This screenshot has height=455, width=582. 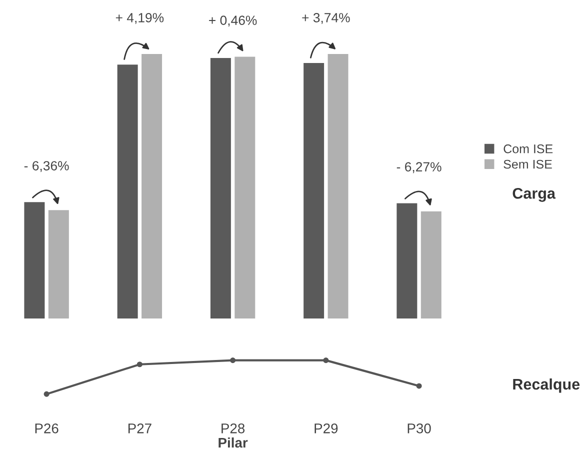 What do you see at coordinates (46, 428) in the screenshot?
I see `x-tick-label: P26` at bounding box center [46, 428].